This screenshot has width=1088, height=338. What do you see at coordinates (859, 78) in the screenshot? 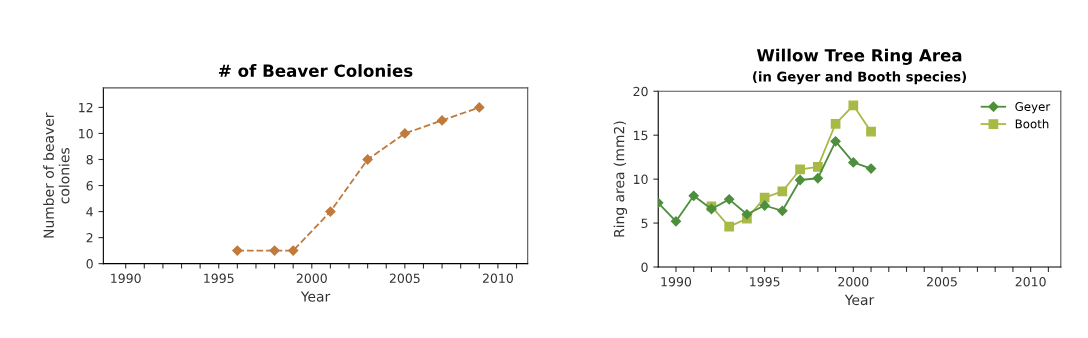
I see `chart-subtitle: (in Geyer and Booth species)` at bounding box center [859, 78].